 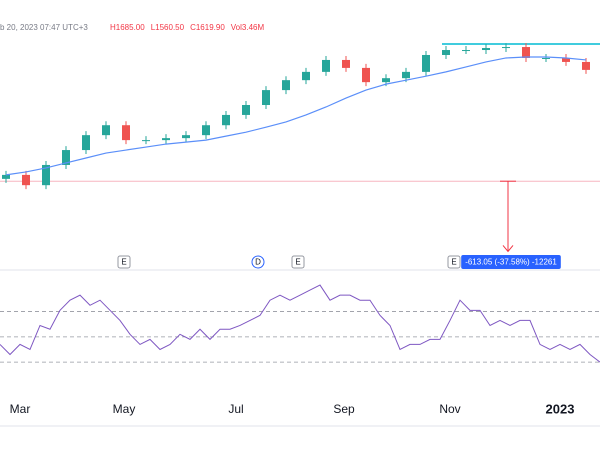 I want to click on measure-label-box, so click(x=511, y=262).